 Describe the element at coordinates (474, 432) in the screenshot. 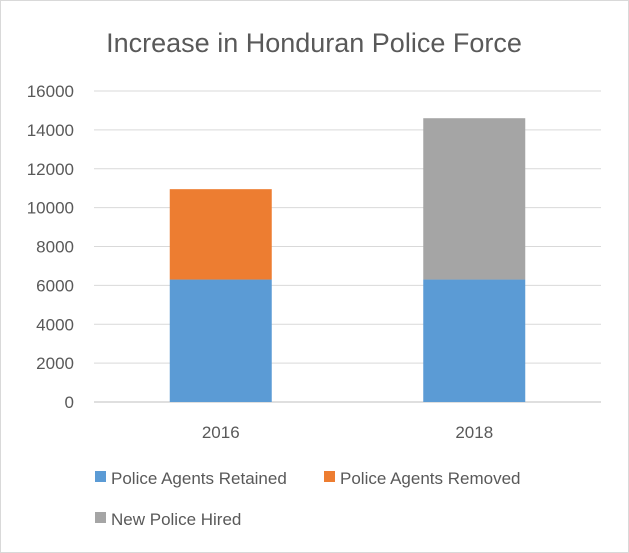

I see `x-tick-label-2018: 2018` at that location.